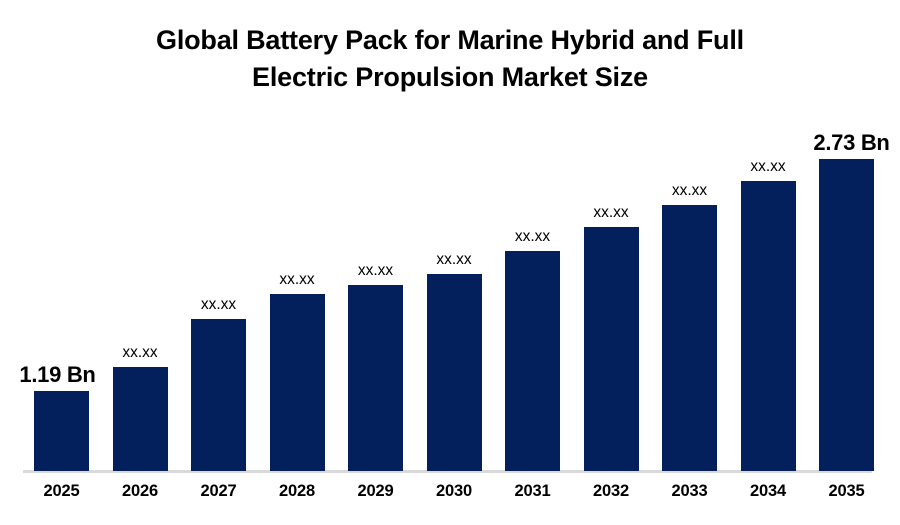 This screenshot has height=525, width=900. I want to click on bar-2034, so click(768, 326).